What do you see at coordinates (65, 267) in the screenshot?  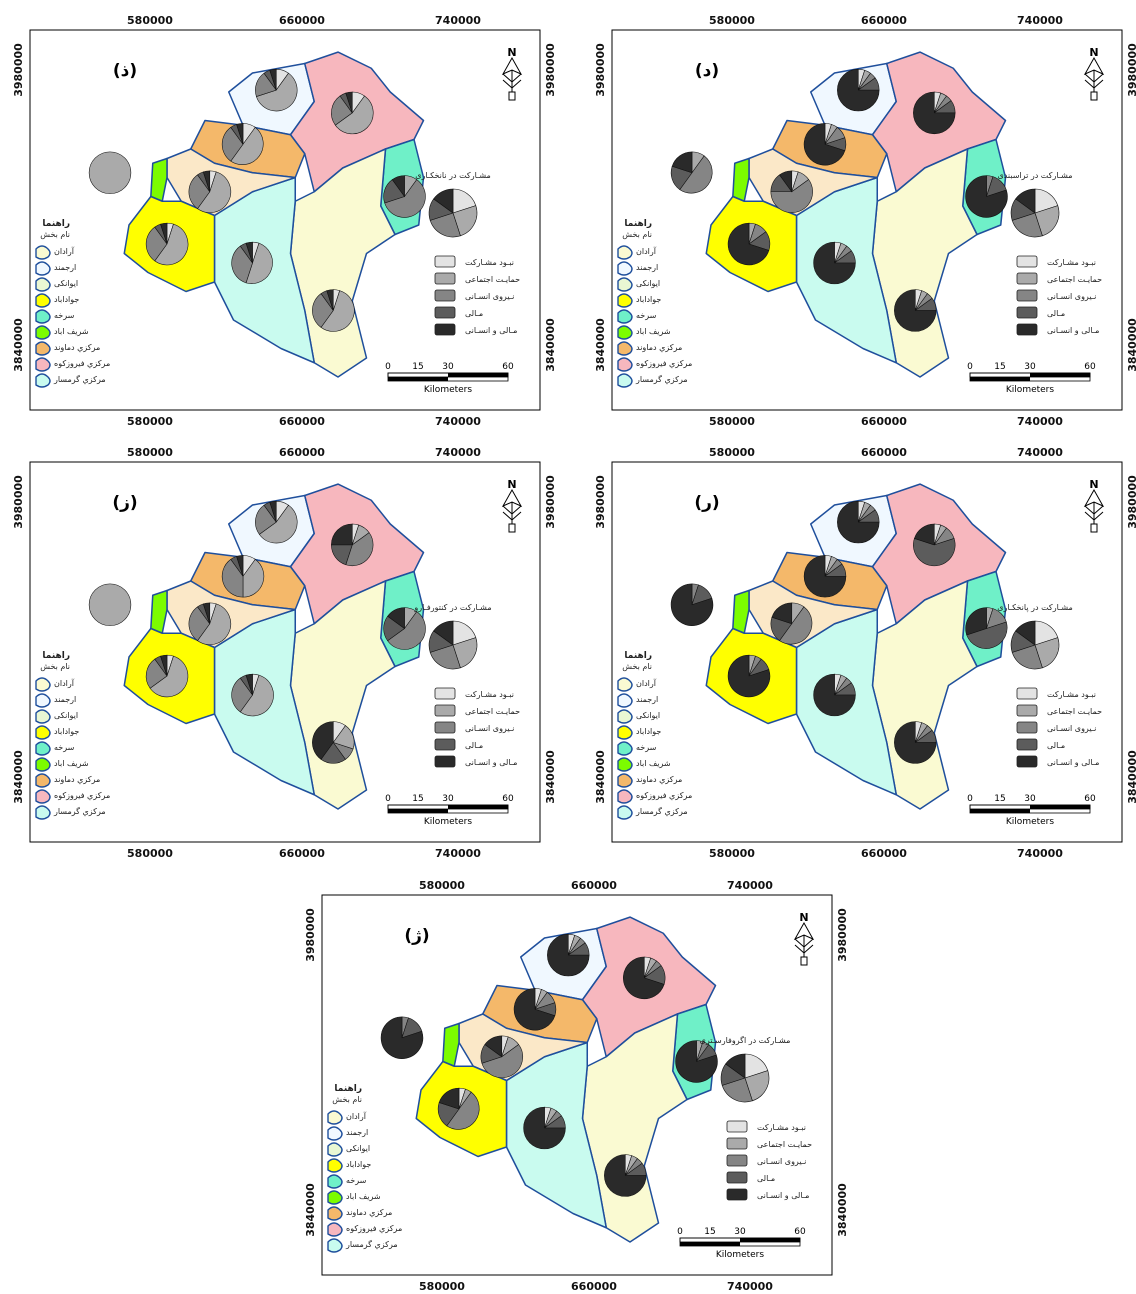 I see `legend-district-label: ارجمند` at bounding box center [65, 267].